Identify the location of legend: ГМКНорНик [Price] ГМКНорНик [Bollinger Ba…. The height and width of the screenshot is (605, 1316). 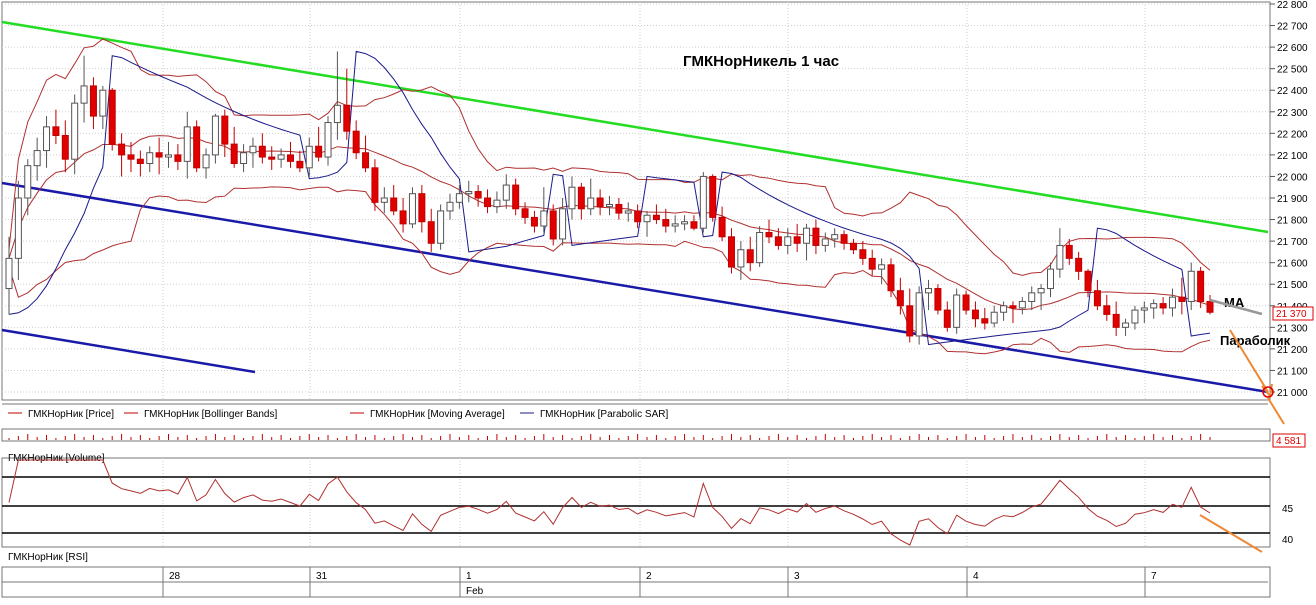
(338, 414).